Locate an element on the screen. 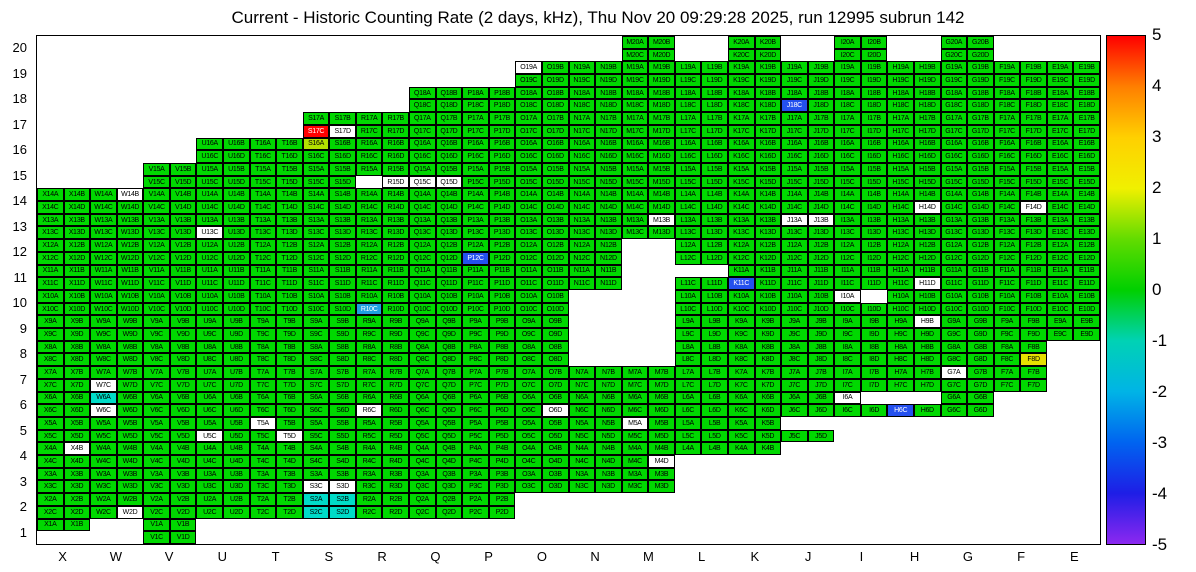 The image size is (1196, 572). channel-T7B: T7B is located at coordinates (289, 372).